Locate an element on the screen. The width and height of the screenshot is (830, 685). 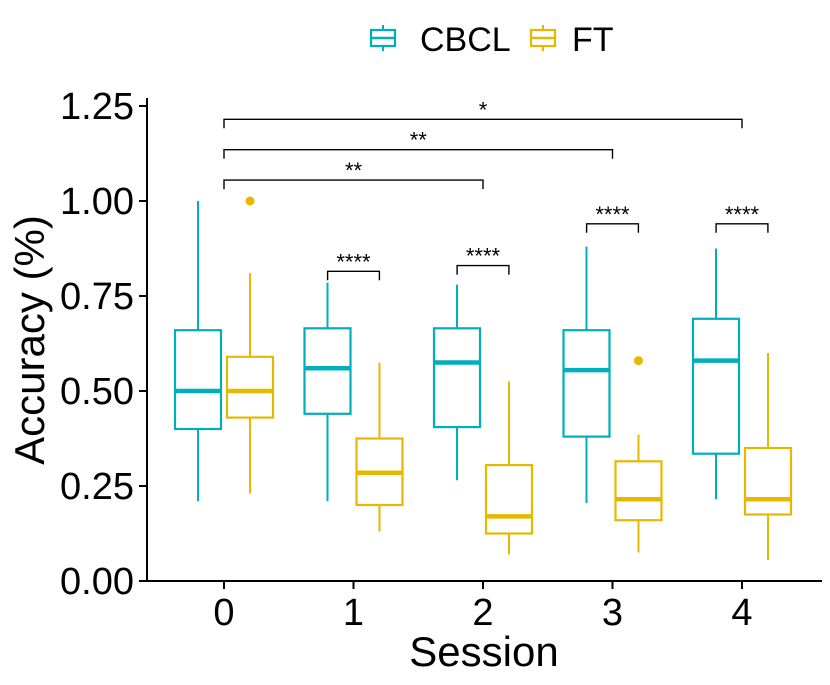
significance-bracket: * is located at coordinates (483, 113).